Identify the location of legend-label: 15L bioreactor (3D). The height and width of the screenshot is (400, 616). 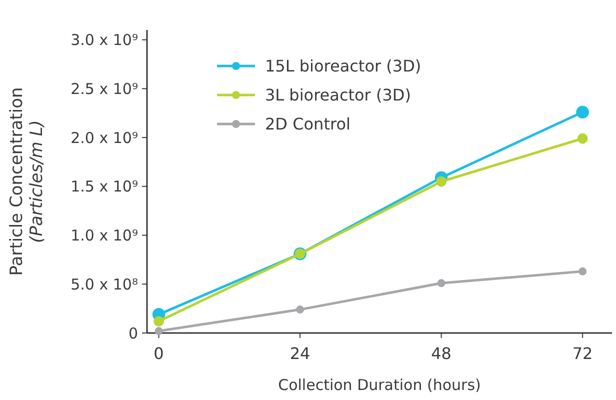
(343, 66).